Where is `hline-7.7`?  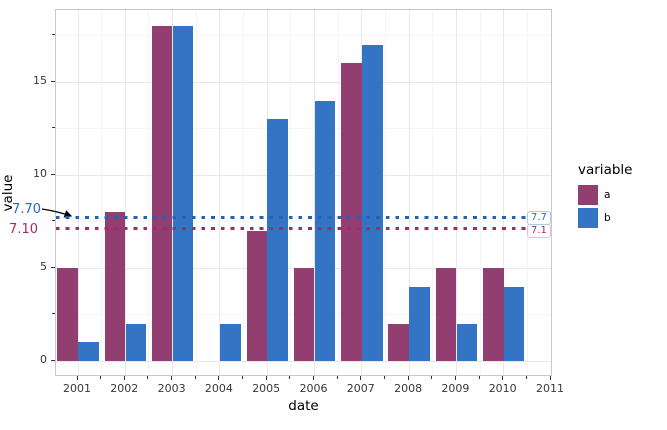
hline-7.7 is located at coordinates (303, 217).